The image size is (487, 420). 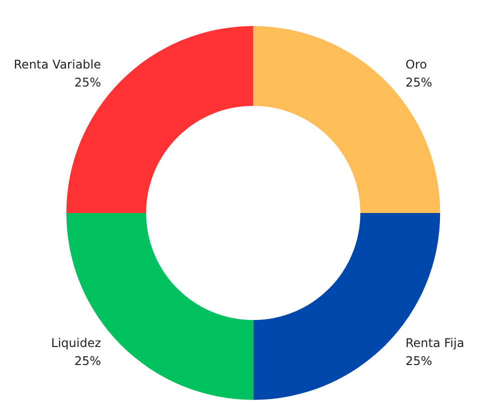 What do you see at coordinates (434, 343) in the screenshot?
I see `slice-label: Renta Fija` at bounding box center [434, 343].